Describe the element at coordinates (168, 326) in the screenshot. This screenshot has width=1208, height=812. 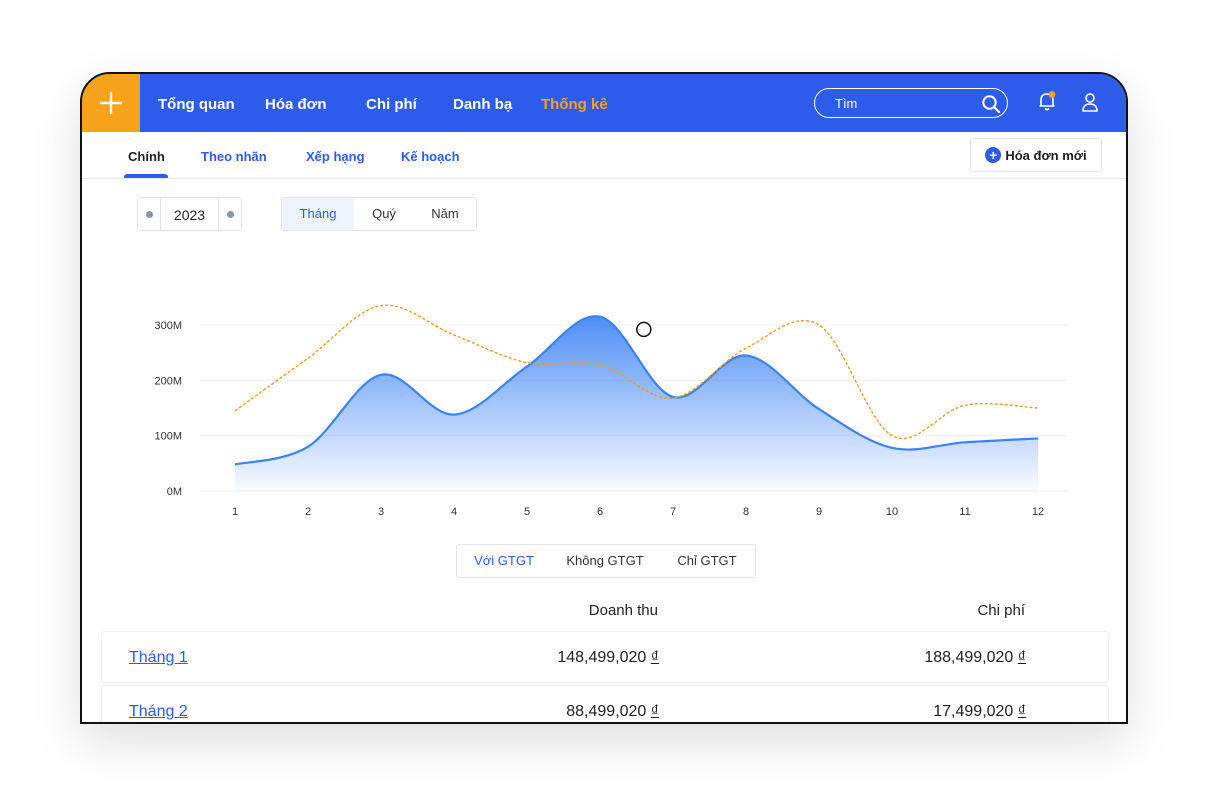
I see `y-tick-label: 300M` at that location.